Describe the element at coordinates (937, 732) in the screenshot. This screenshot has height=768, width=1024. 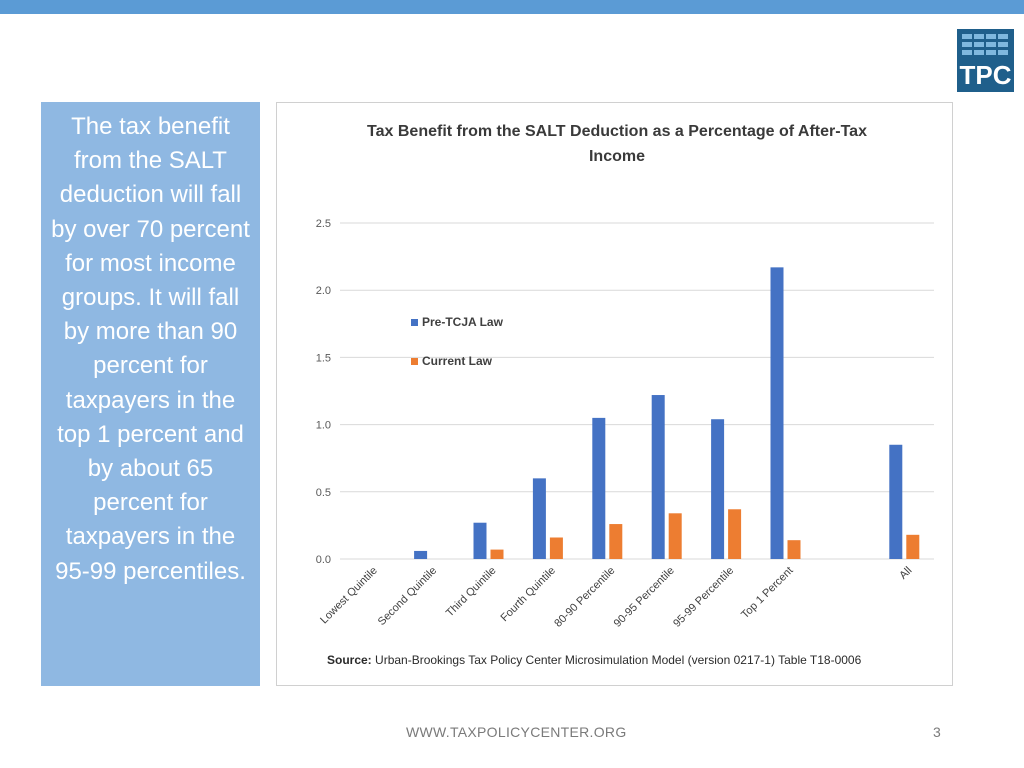
I see `page-number: 3` at that location.